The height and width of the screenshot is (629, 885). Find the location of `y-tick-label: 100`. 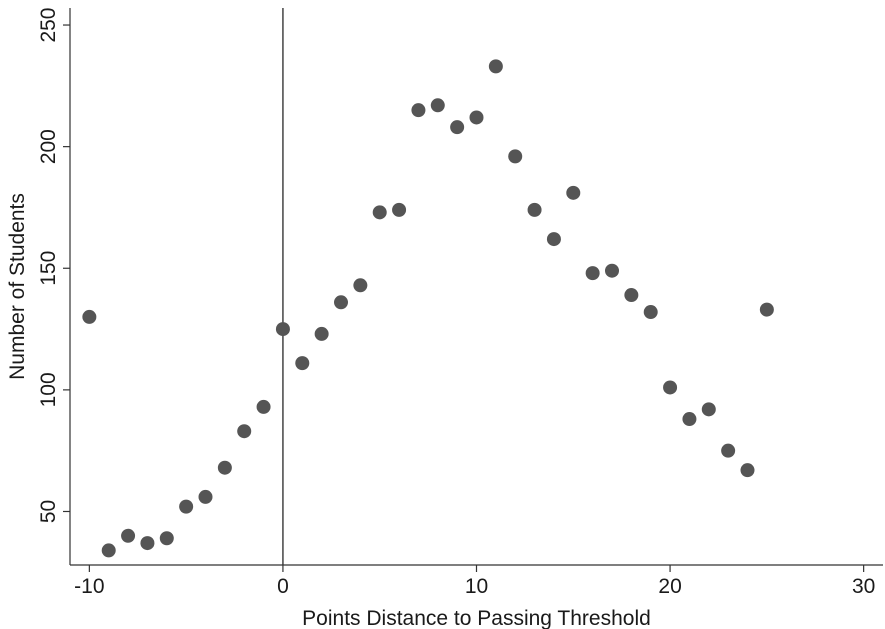

y-tick-label: 100 is located at coordinates (48, 389).